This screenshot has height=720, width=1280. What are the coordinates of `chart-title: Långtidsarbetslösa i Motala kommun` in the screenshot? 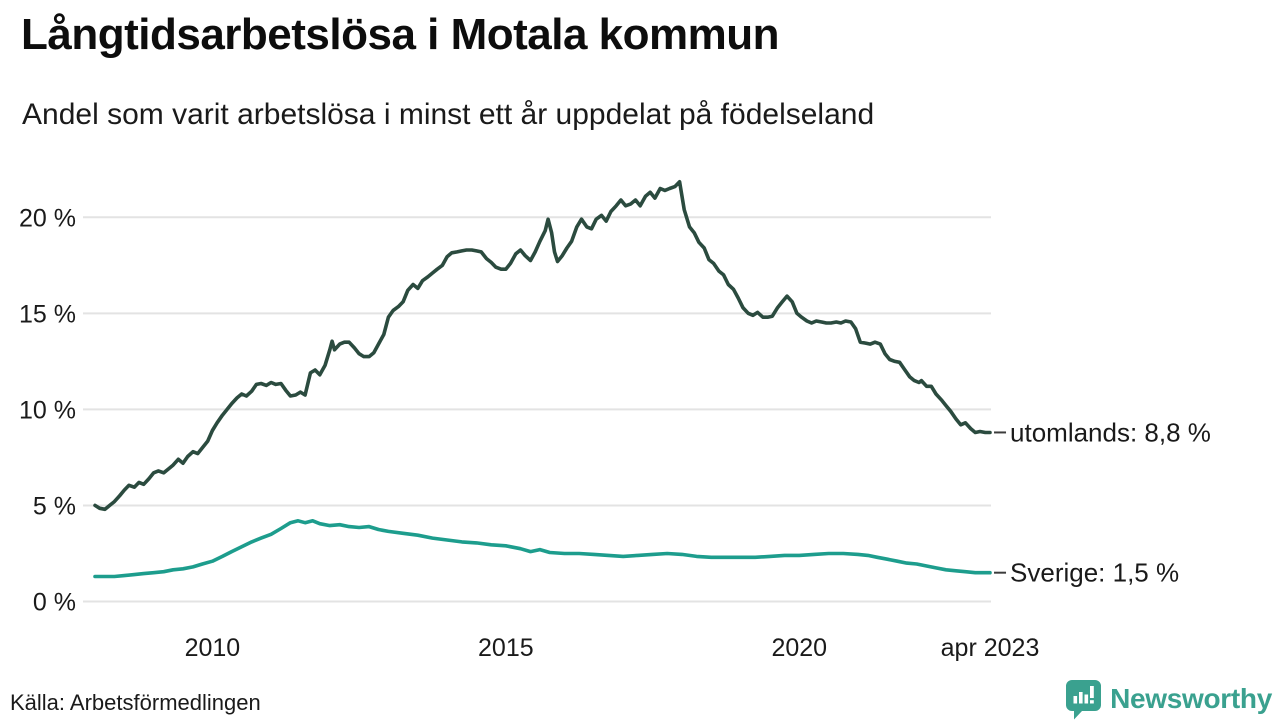 It's located at (400, 34).